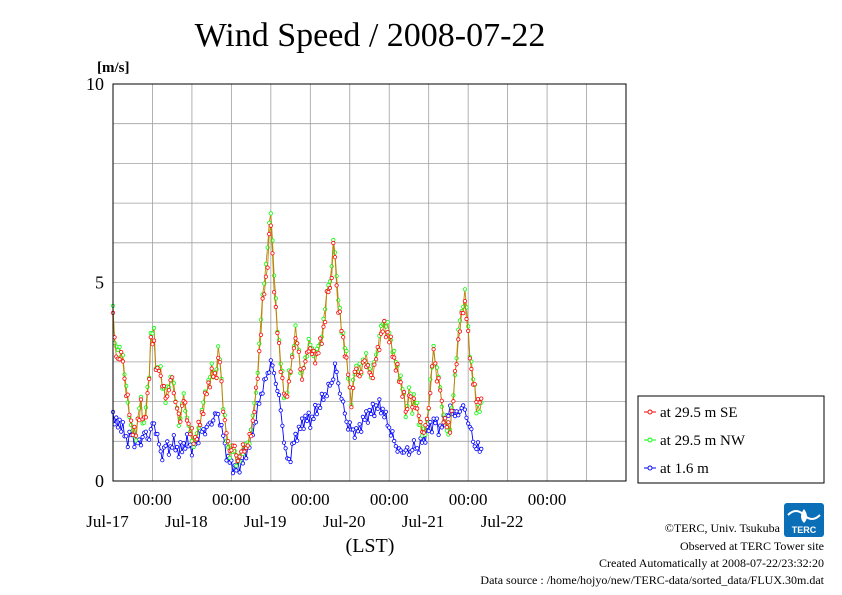 The width and height of the screenshot is (842, 595). I want to click on x-tick-date-label: Jul-18, so click(186, 521).